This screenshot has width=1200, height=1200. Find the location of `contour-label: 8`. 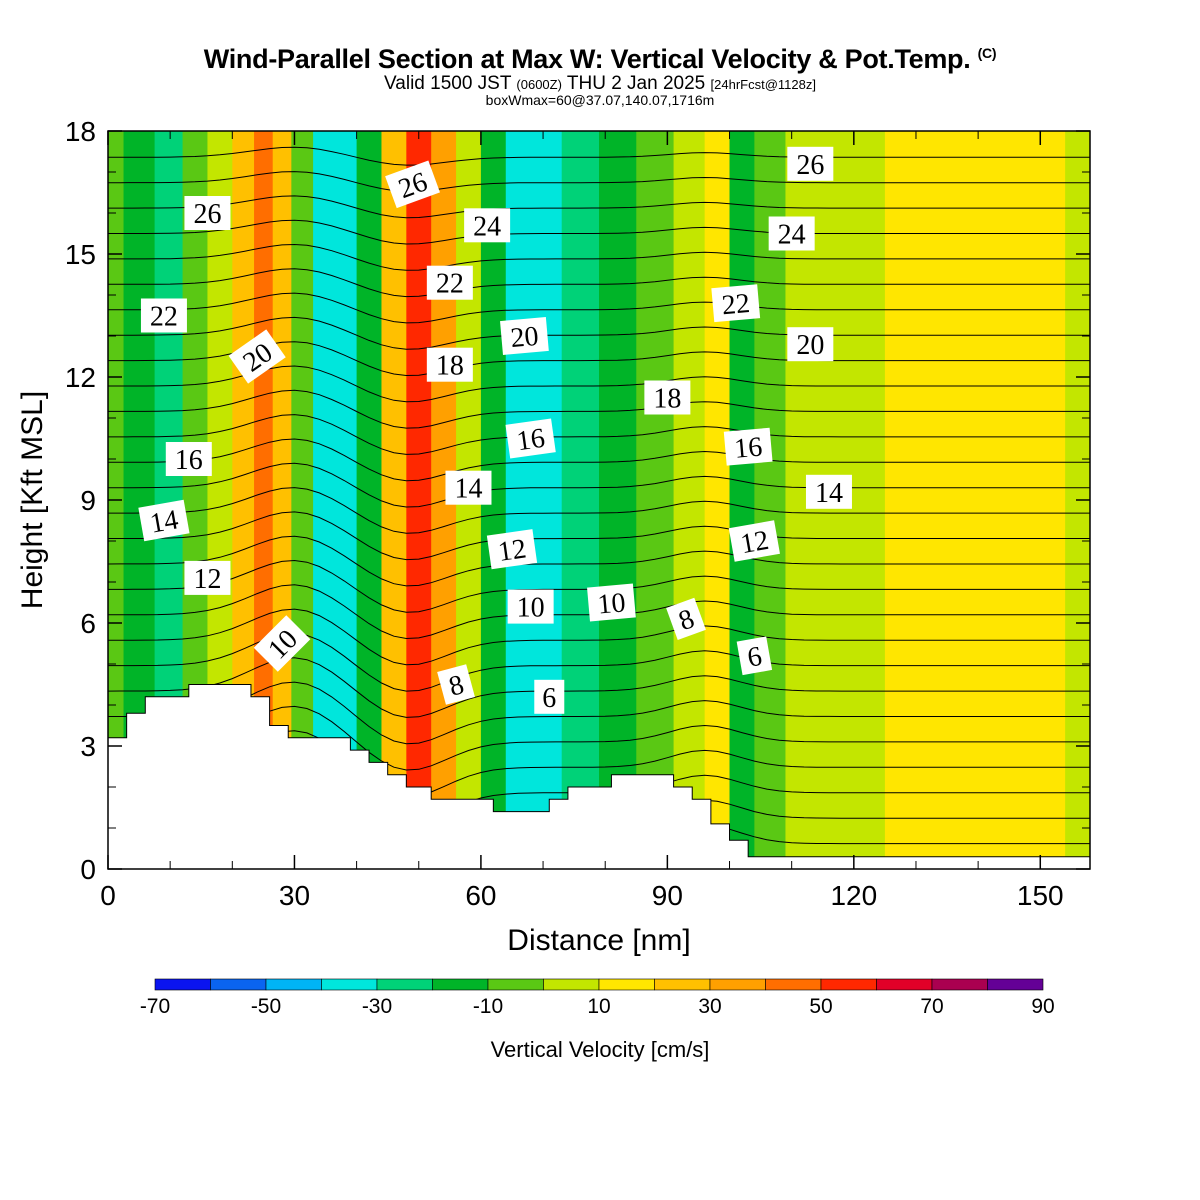

contour-label: 8 is located at coordinates (456, 684).